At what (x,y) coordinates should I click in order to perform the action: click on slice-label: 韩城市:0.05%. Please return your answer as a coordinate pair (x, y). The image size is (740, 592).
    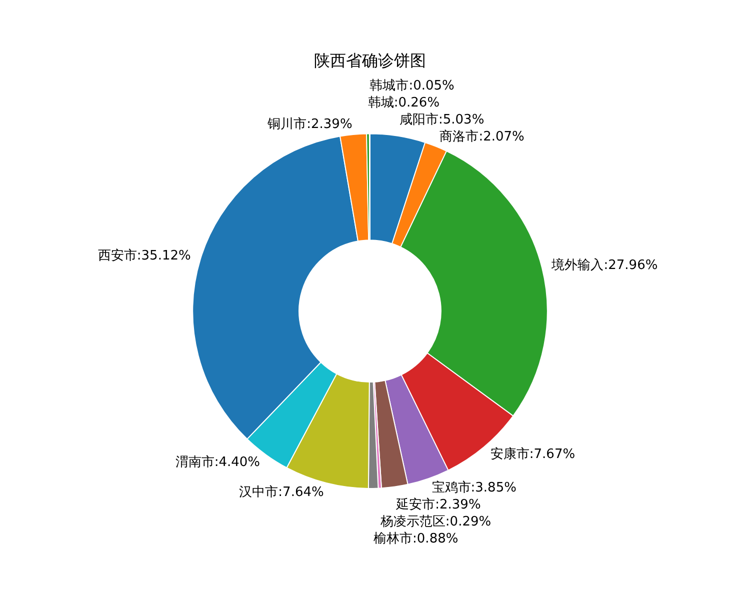
    Looking at the image, I should click on (412, 86).